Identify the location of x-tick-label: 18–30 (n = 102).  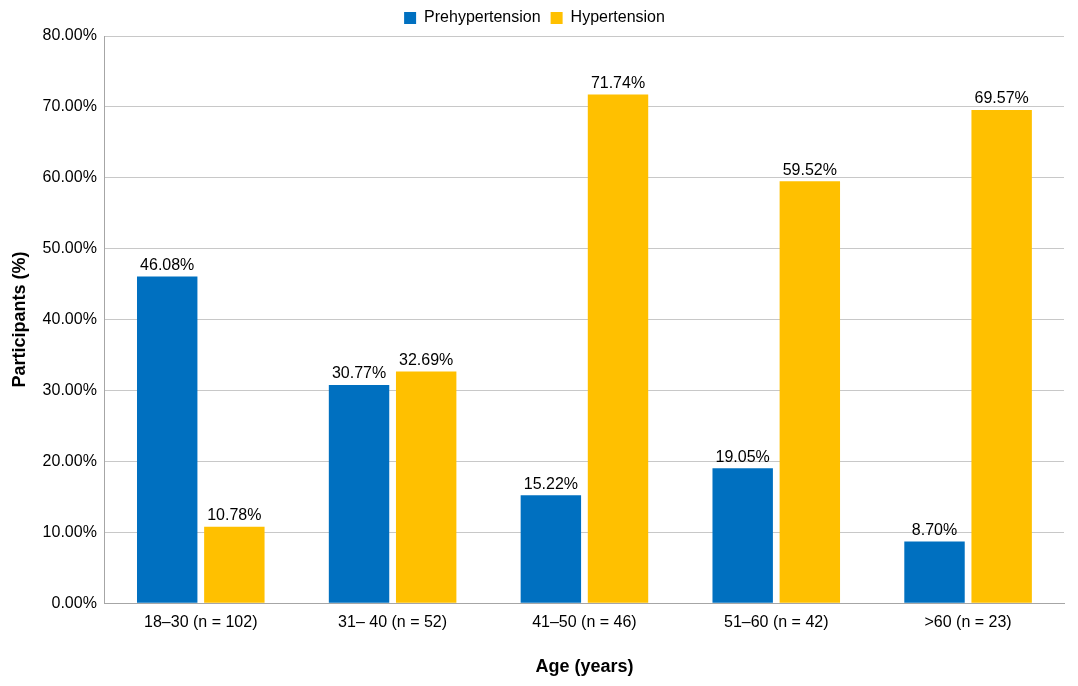
(201, 622).